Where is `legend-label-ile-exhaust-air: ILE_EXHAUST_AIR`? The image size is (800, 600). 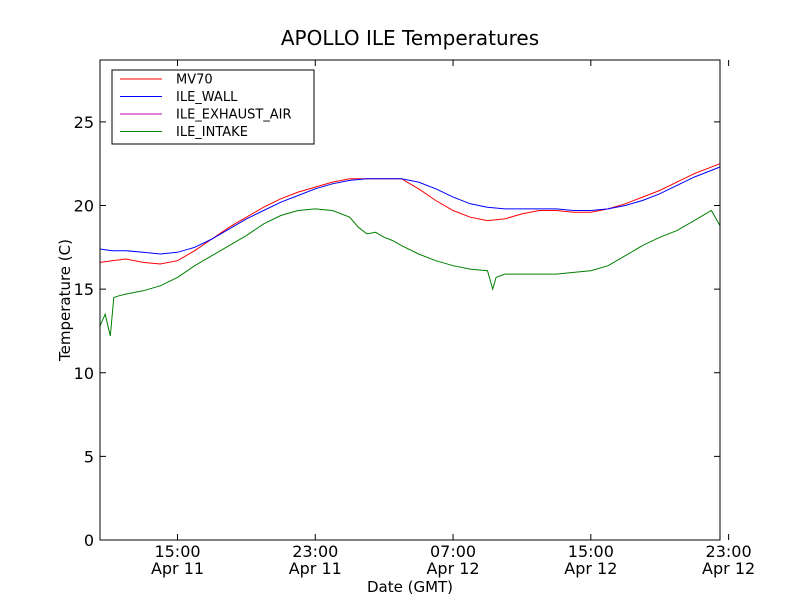
legend-label-ile-exhaust-air: ILE_EXHAUST_AIR is located at coordinates (234, 115).